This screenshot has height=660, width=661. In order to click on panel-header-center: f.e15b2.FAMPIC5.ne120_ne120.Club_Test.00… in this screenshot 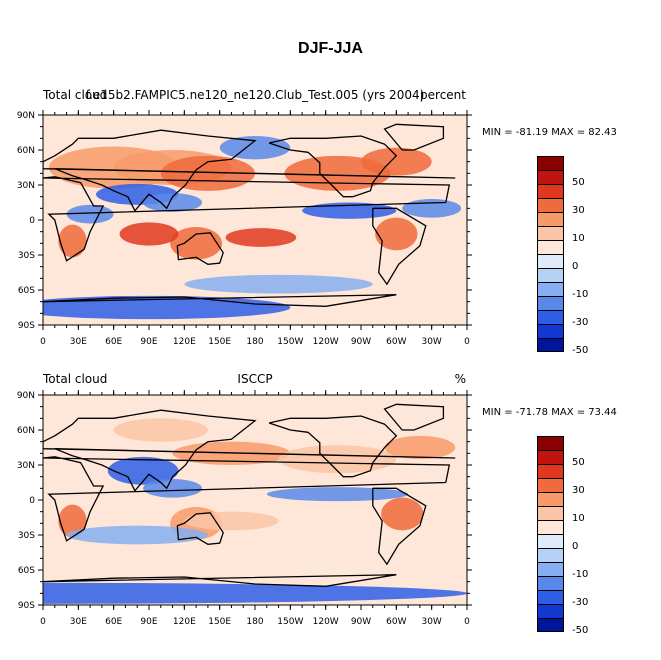, I will do `click(255, 95)`.